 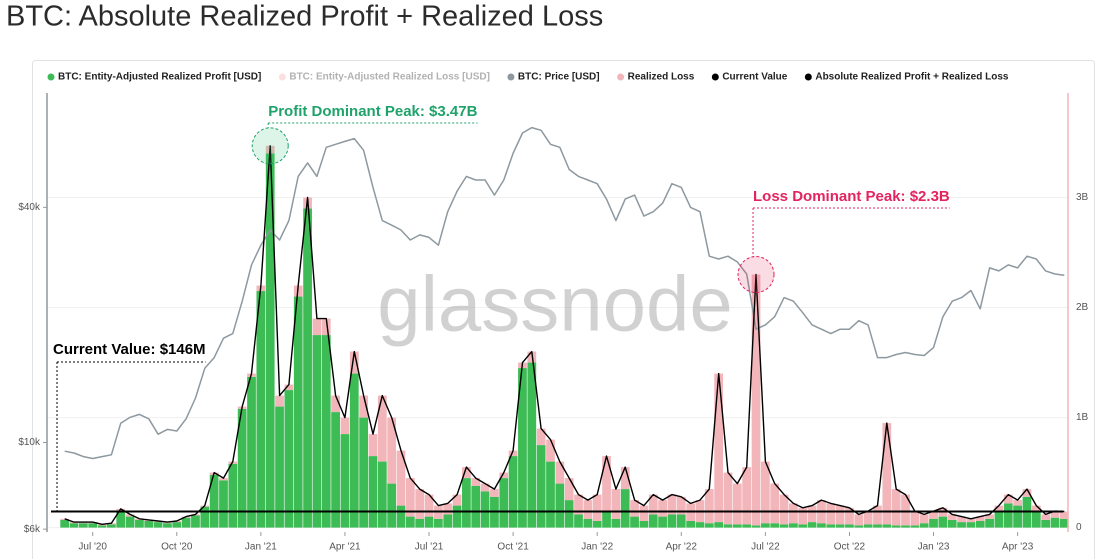 What do you see at coordinates (906, 77) in the screenshot?
I see `legend-item: Absolute Realized Profit + Realized Loss` at bounding box center [906, 77].